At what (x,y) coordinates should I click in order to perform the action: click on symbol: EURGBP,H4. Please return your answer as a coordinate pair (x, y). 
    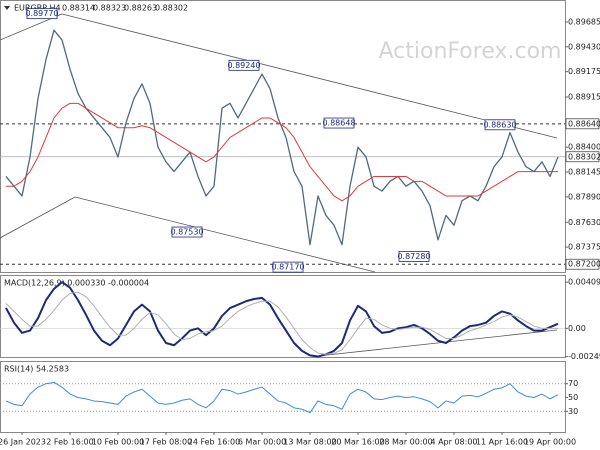
    Looking at the image, I should click on (37, 8).